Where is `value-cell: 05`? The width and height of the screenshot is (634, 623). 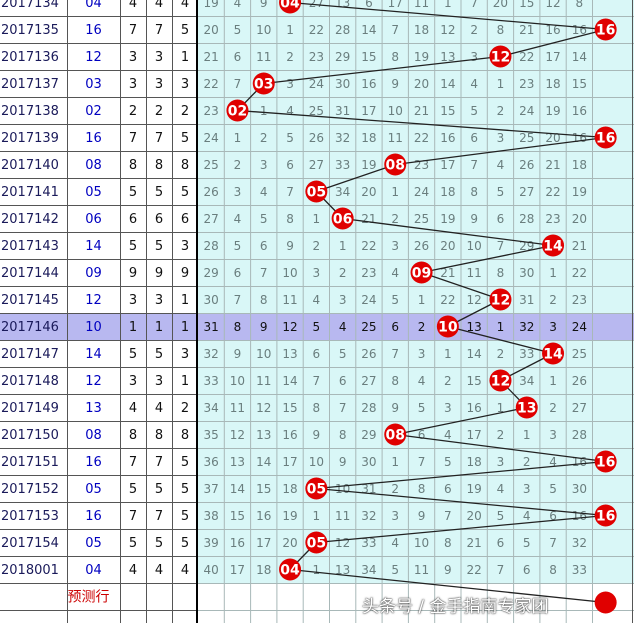 value-cell: 05 is located at coordinates (93, 543).